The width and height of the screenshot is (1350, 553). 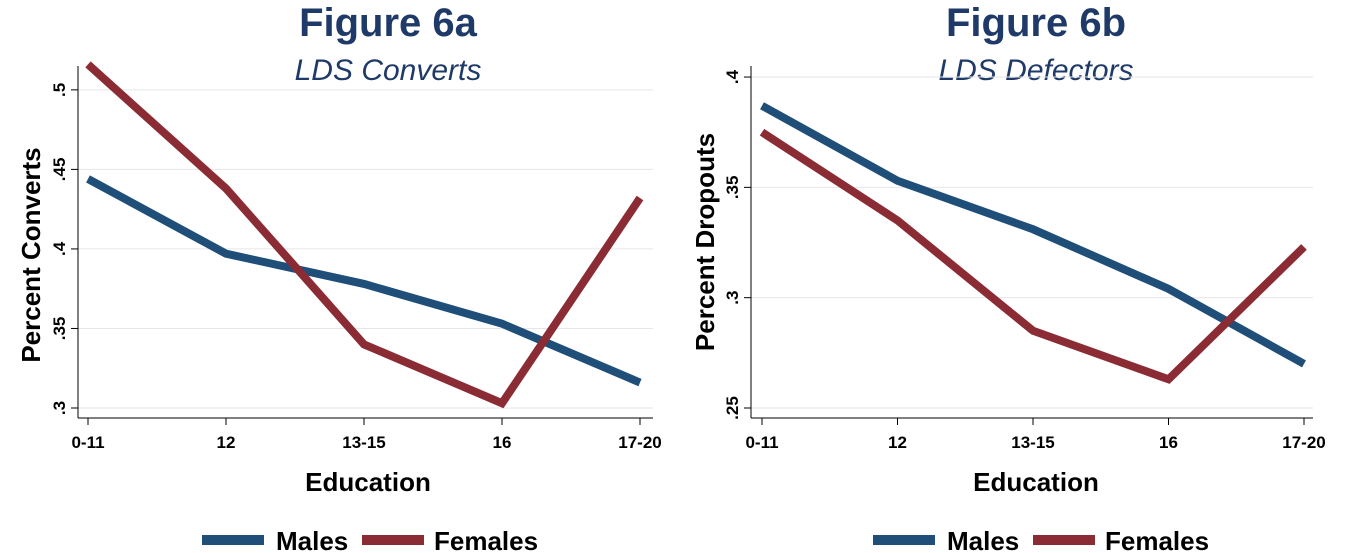 What do you see at coordinates (1035, 70) in the screenshot?
I see `chart-subtitle: LDS Defectors` at bounding box center [1035, 70].